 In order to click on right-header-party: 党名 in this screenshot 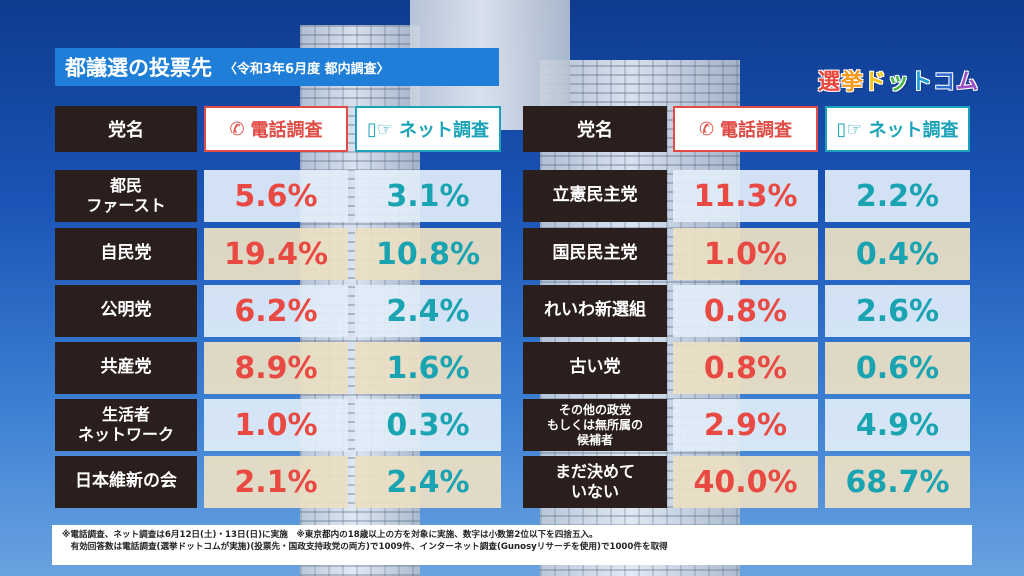, I will do `click(595, 129)`.